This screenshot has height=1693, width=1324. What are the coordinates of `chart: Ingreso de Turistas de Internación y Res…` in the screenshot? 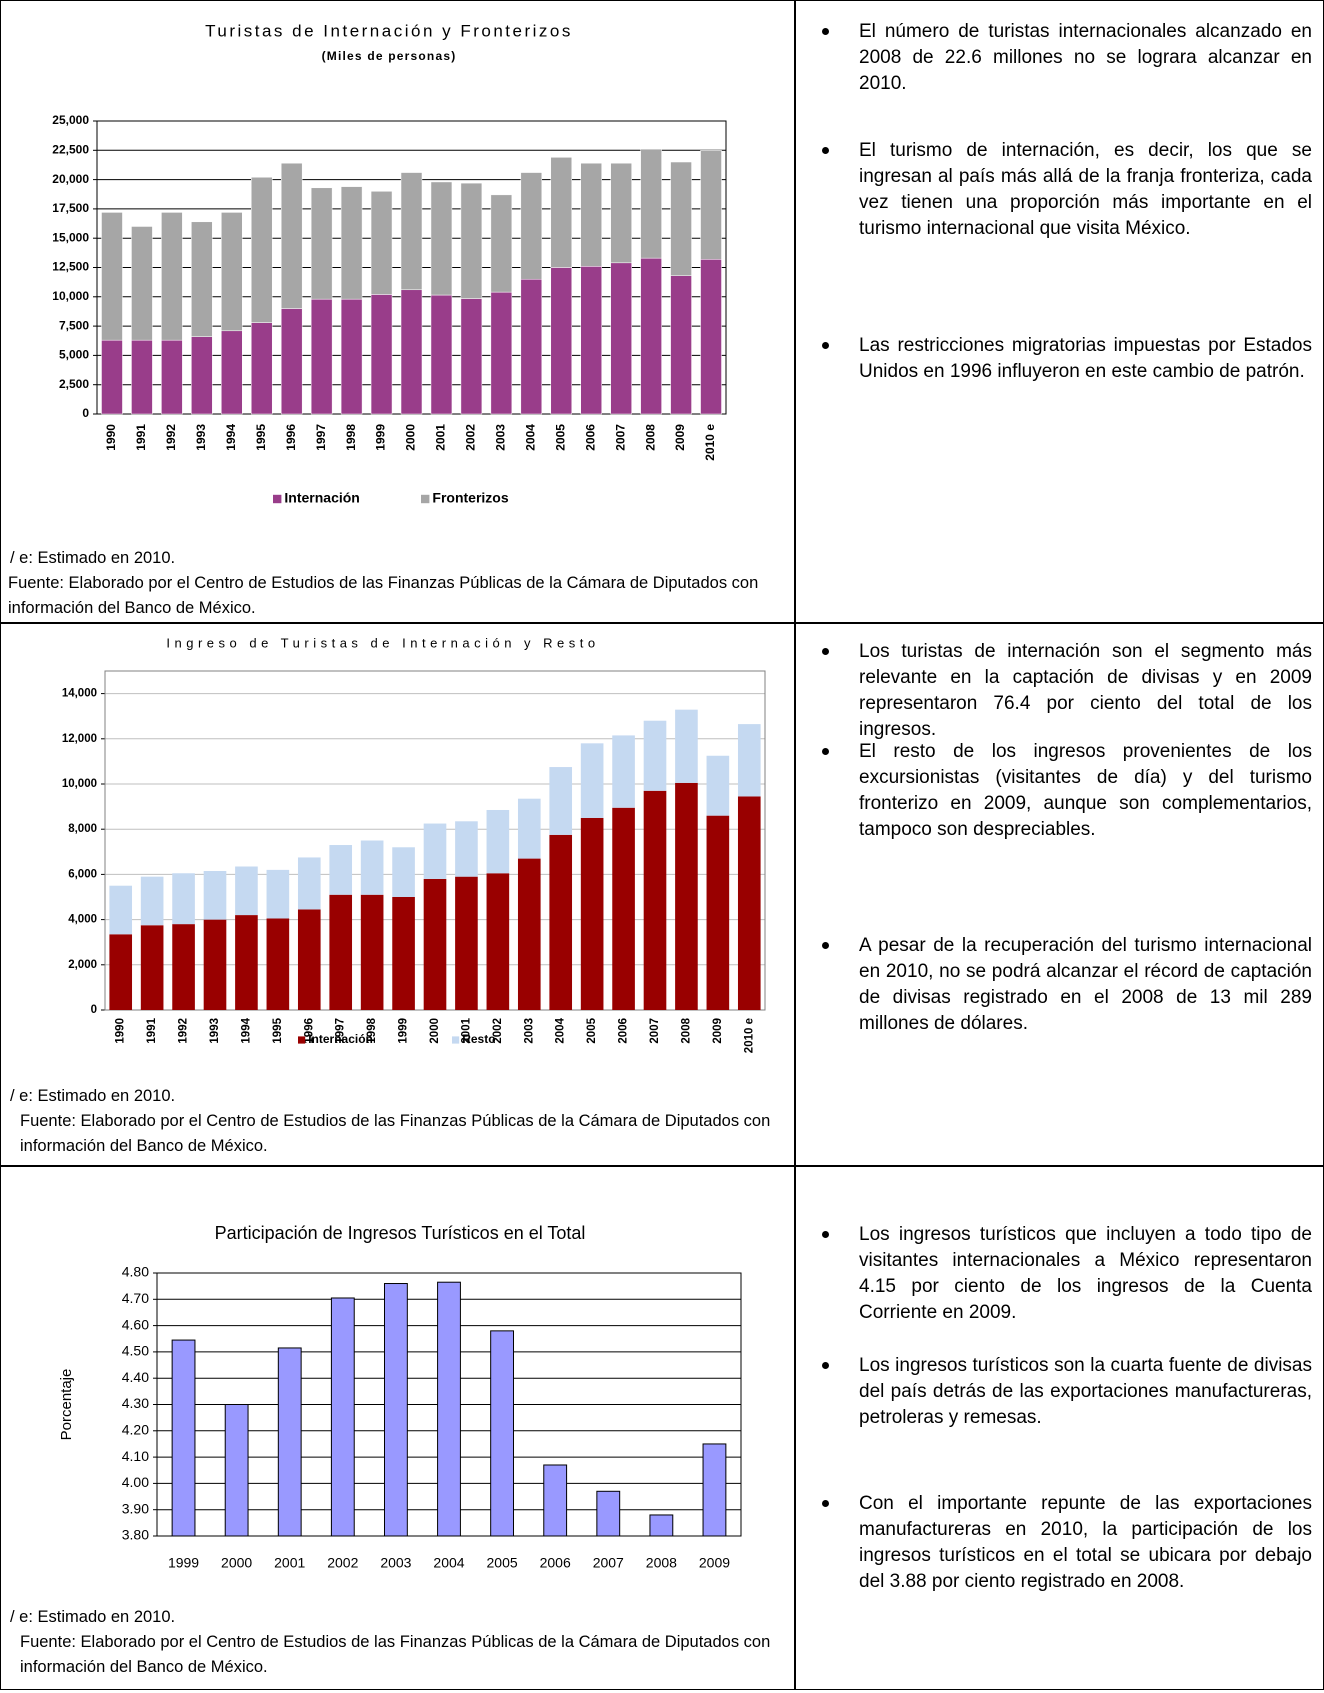 It's located at (414, 844).